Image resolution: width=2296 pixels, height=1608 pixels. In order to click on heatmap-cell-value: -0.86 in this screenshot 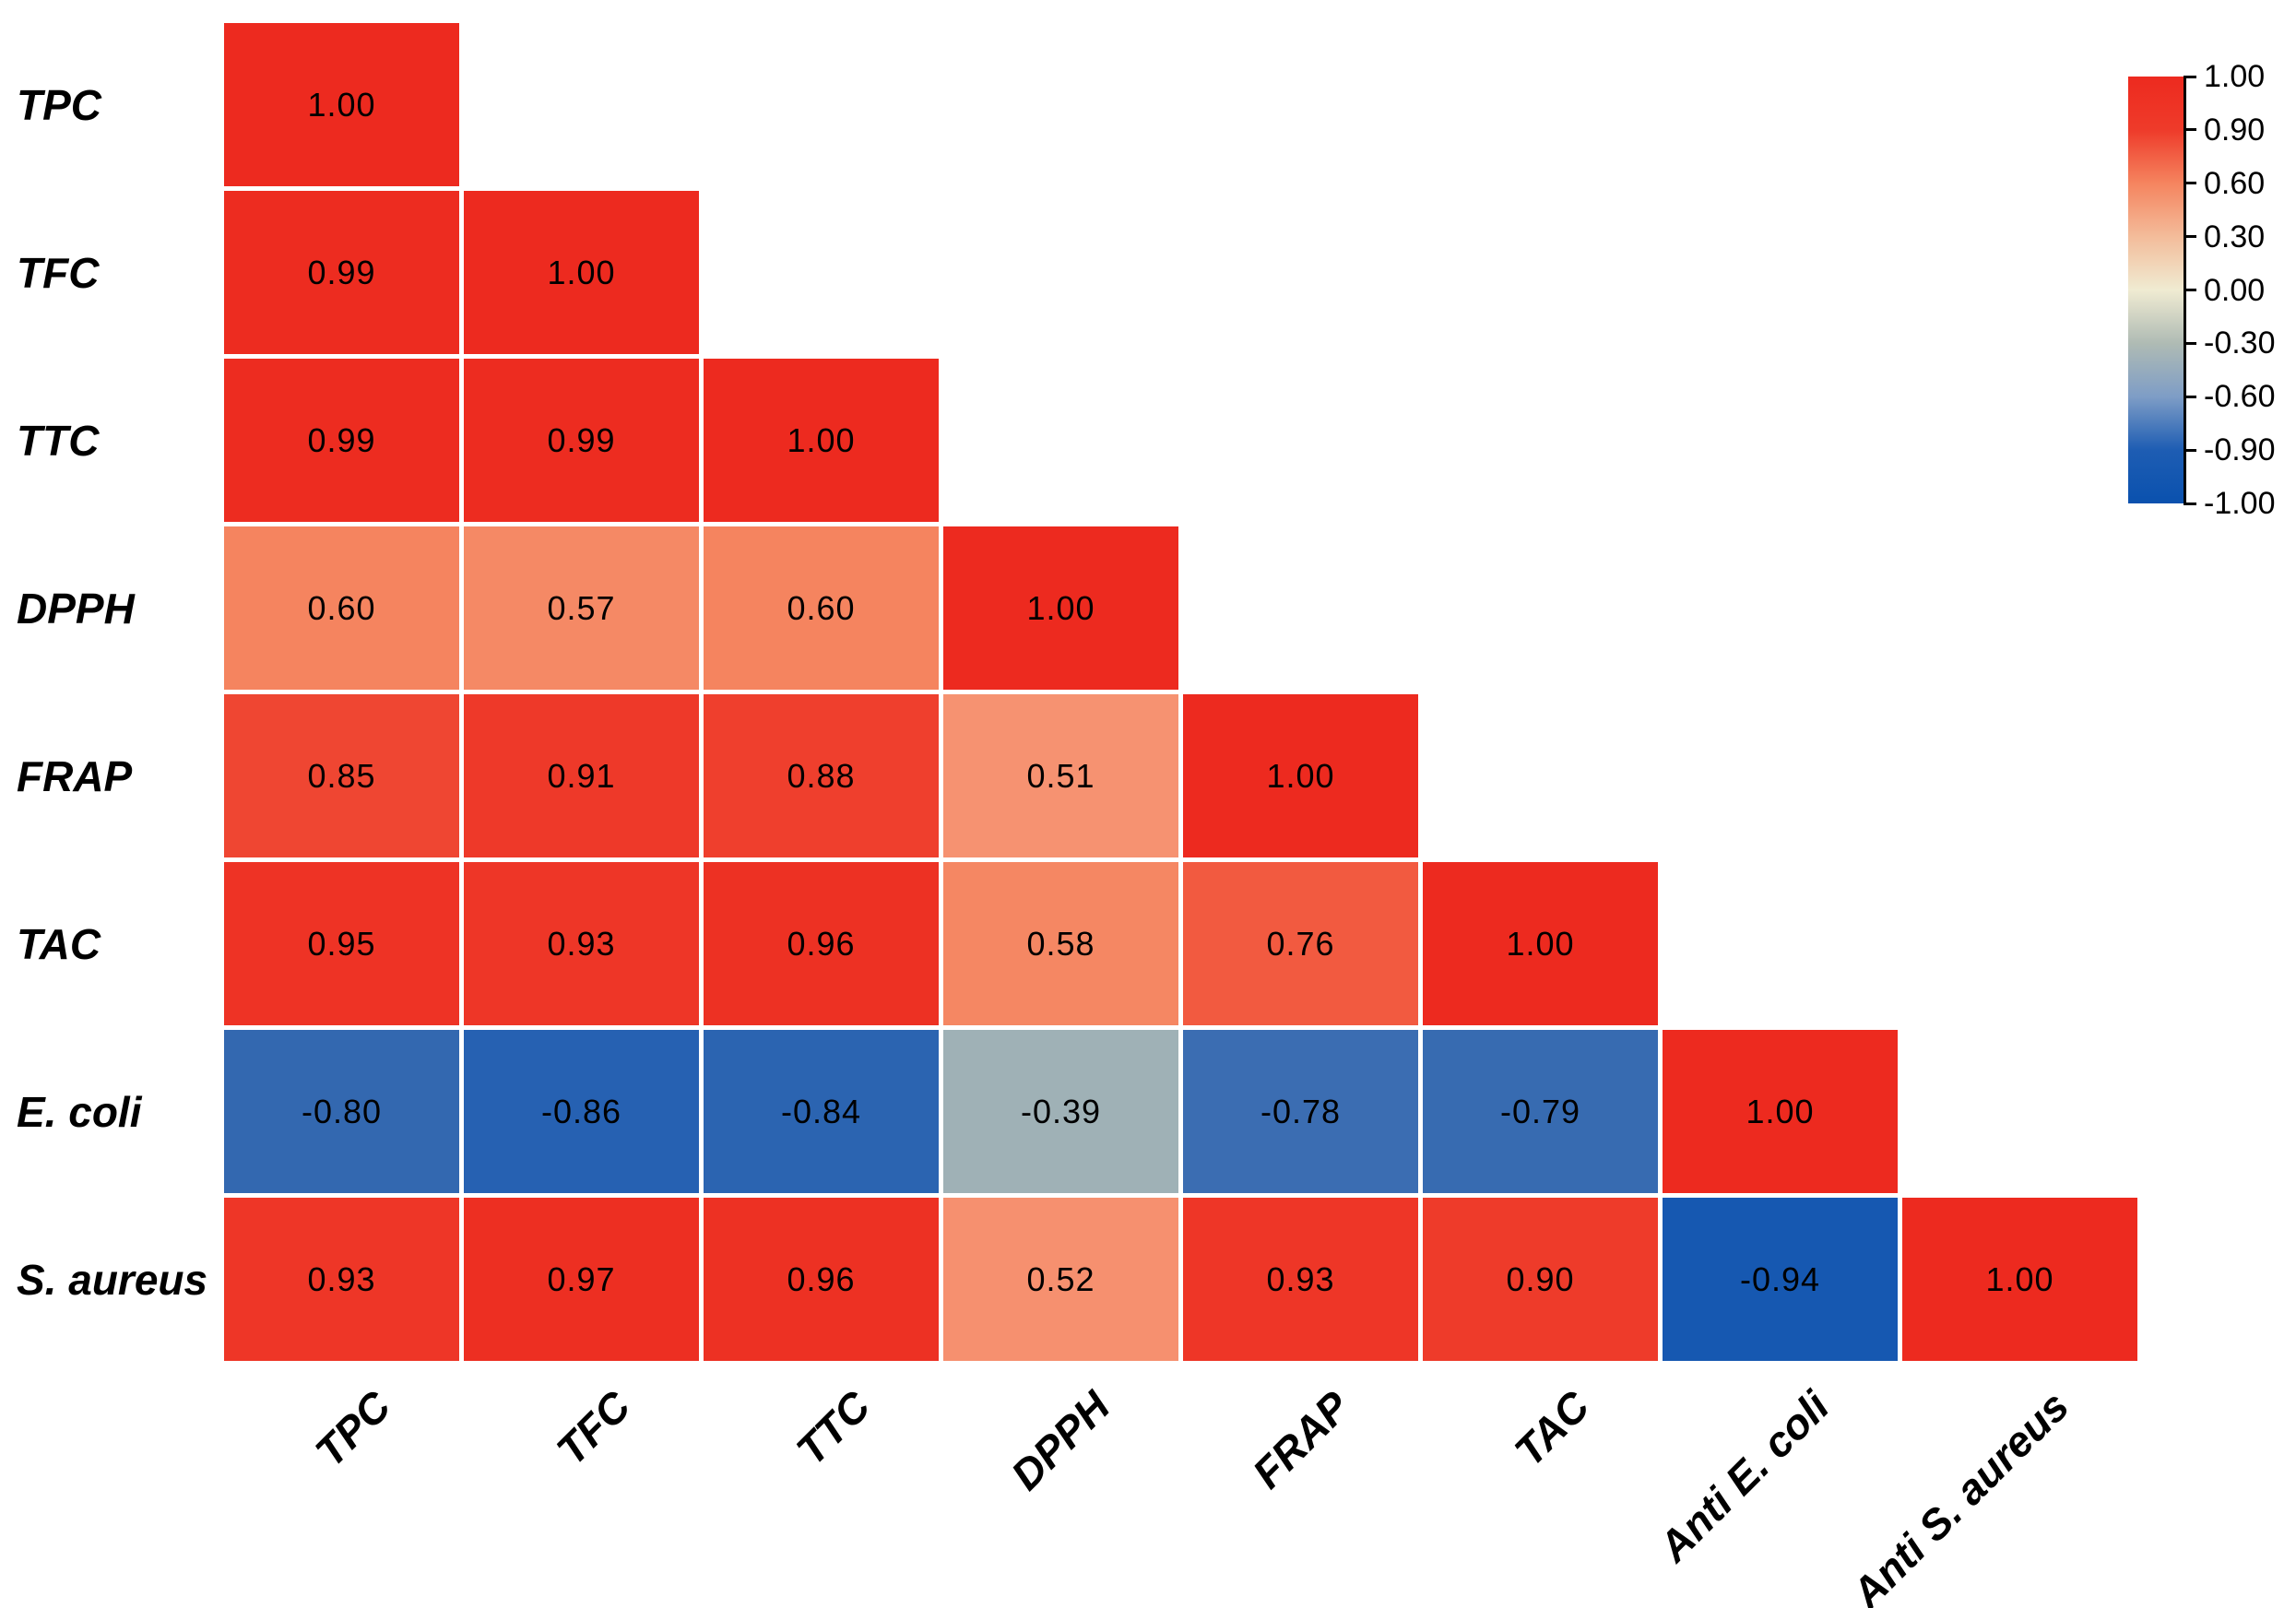, I will do `click(581, 1111)`.